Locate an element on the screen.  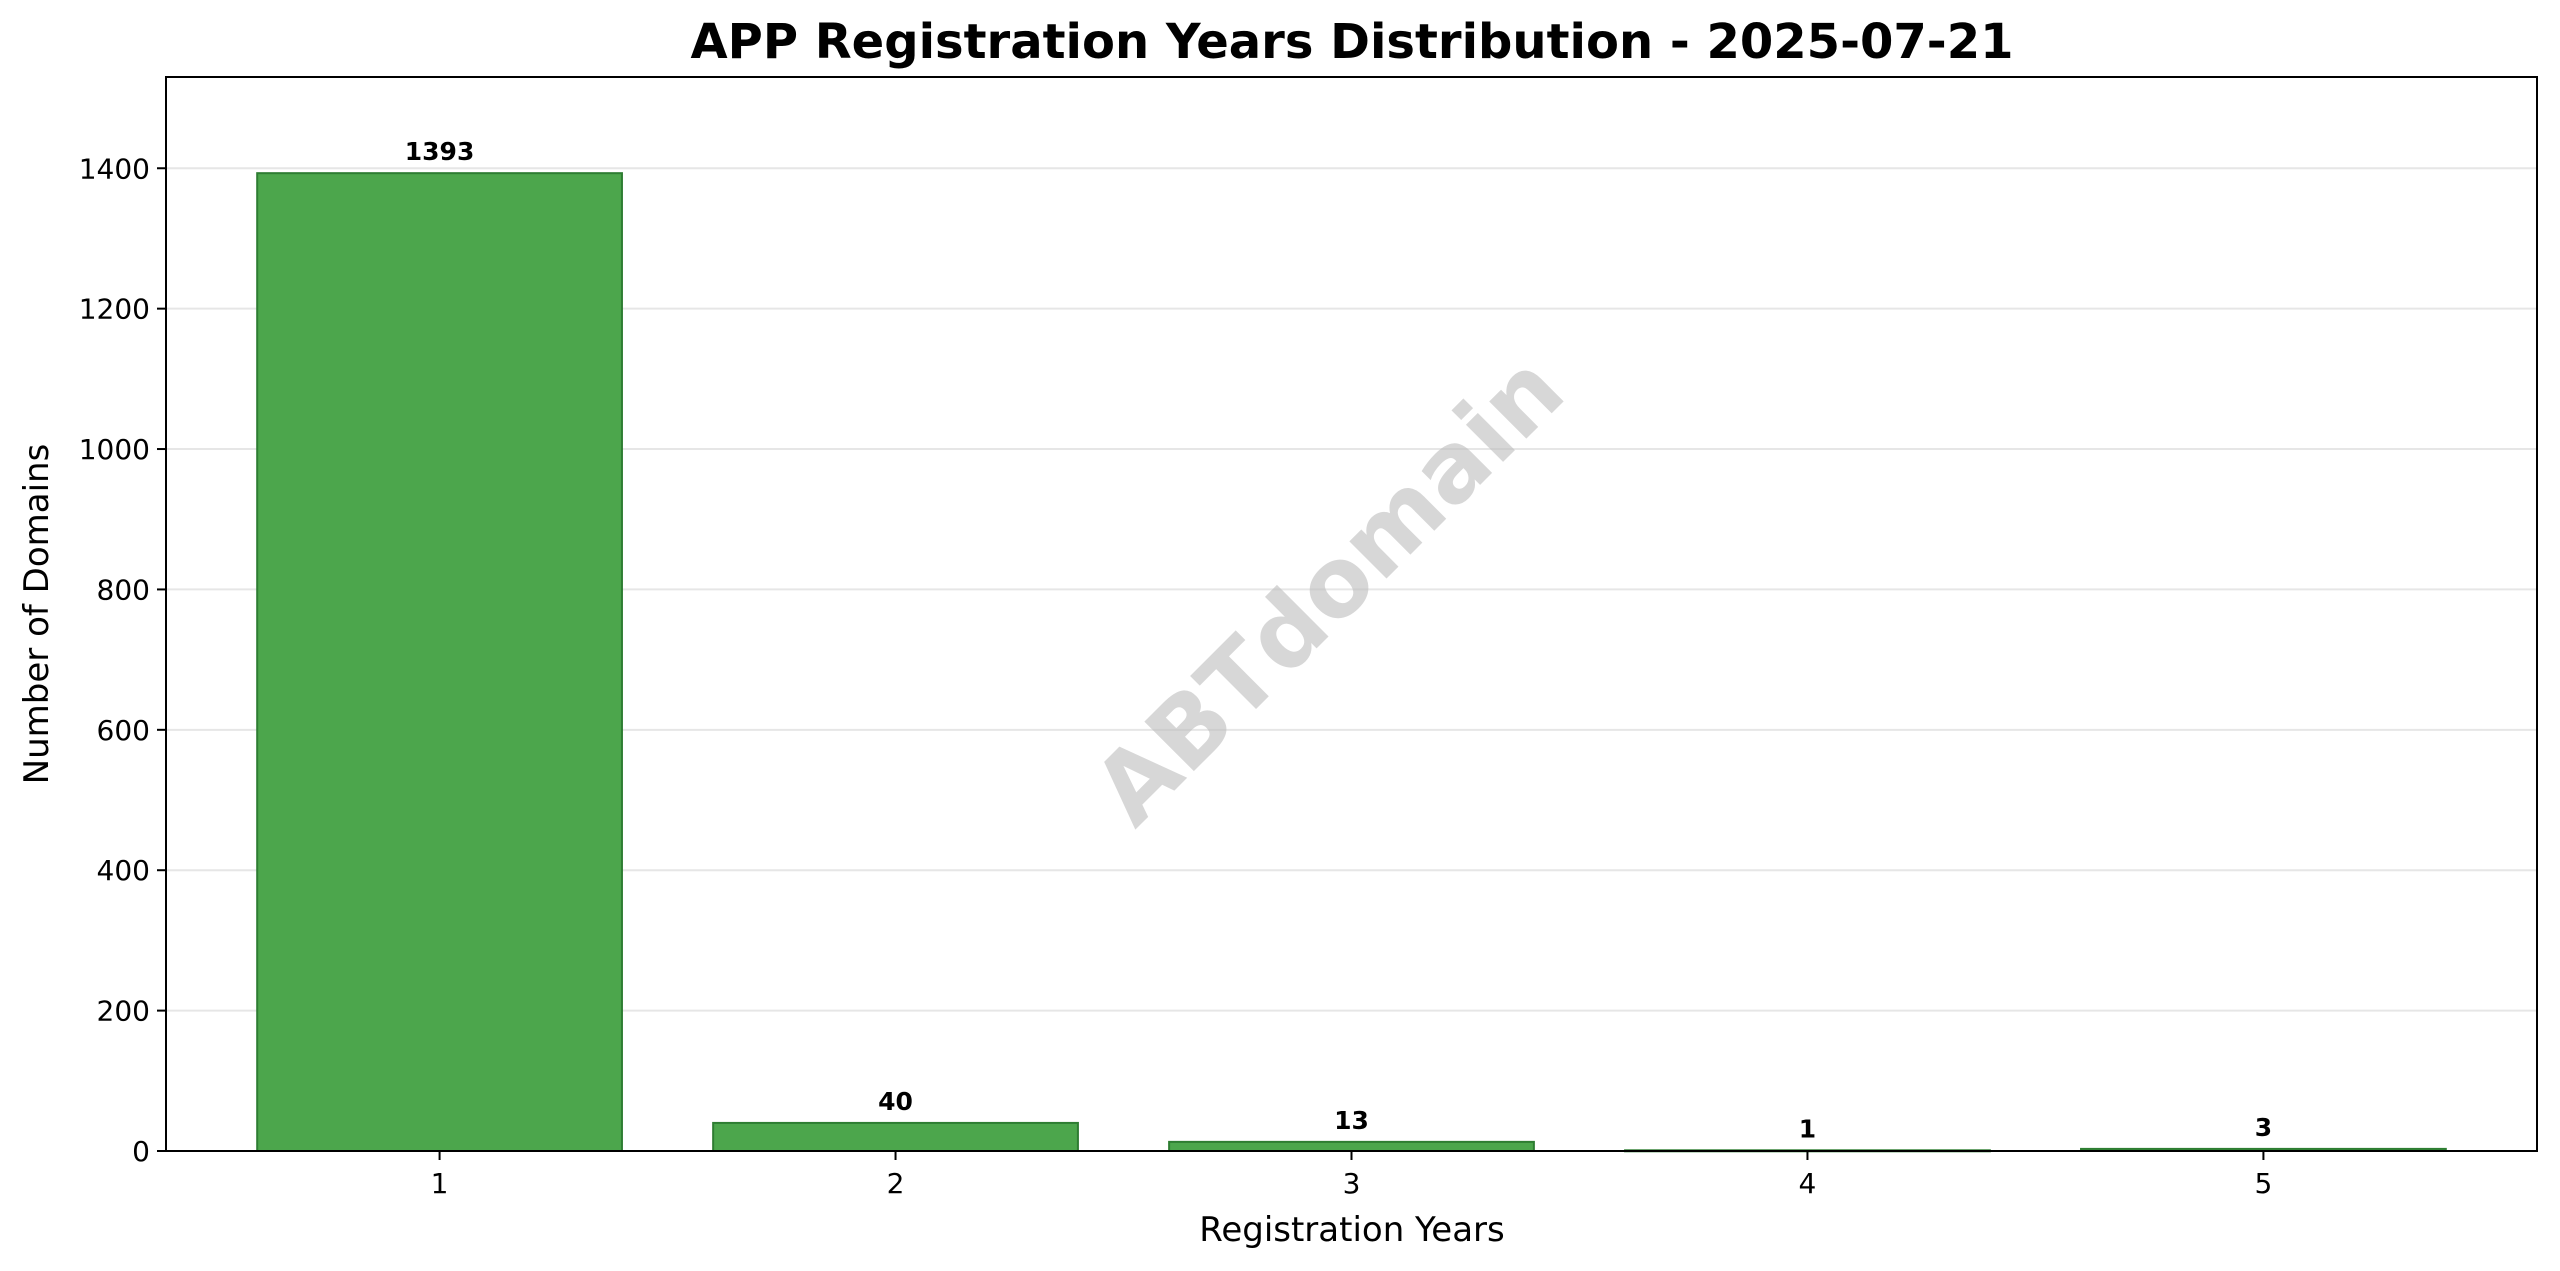
x-tick-label: 3 is located at coordinates (1352, 1183).